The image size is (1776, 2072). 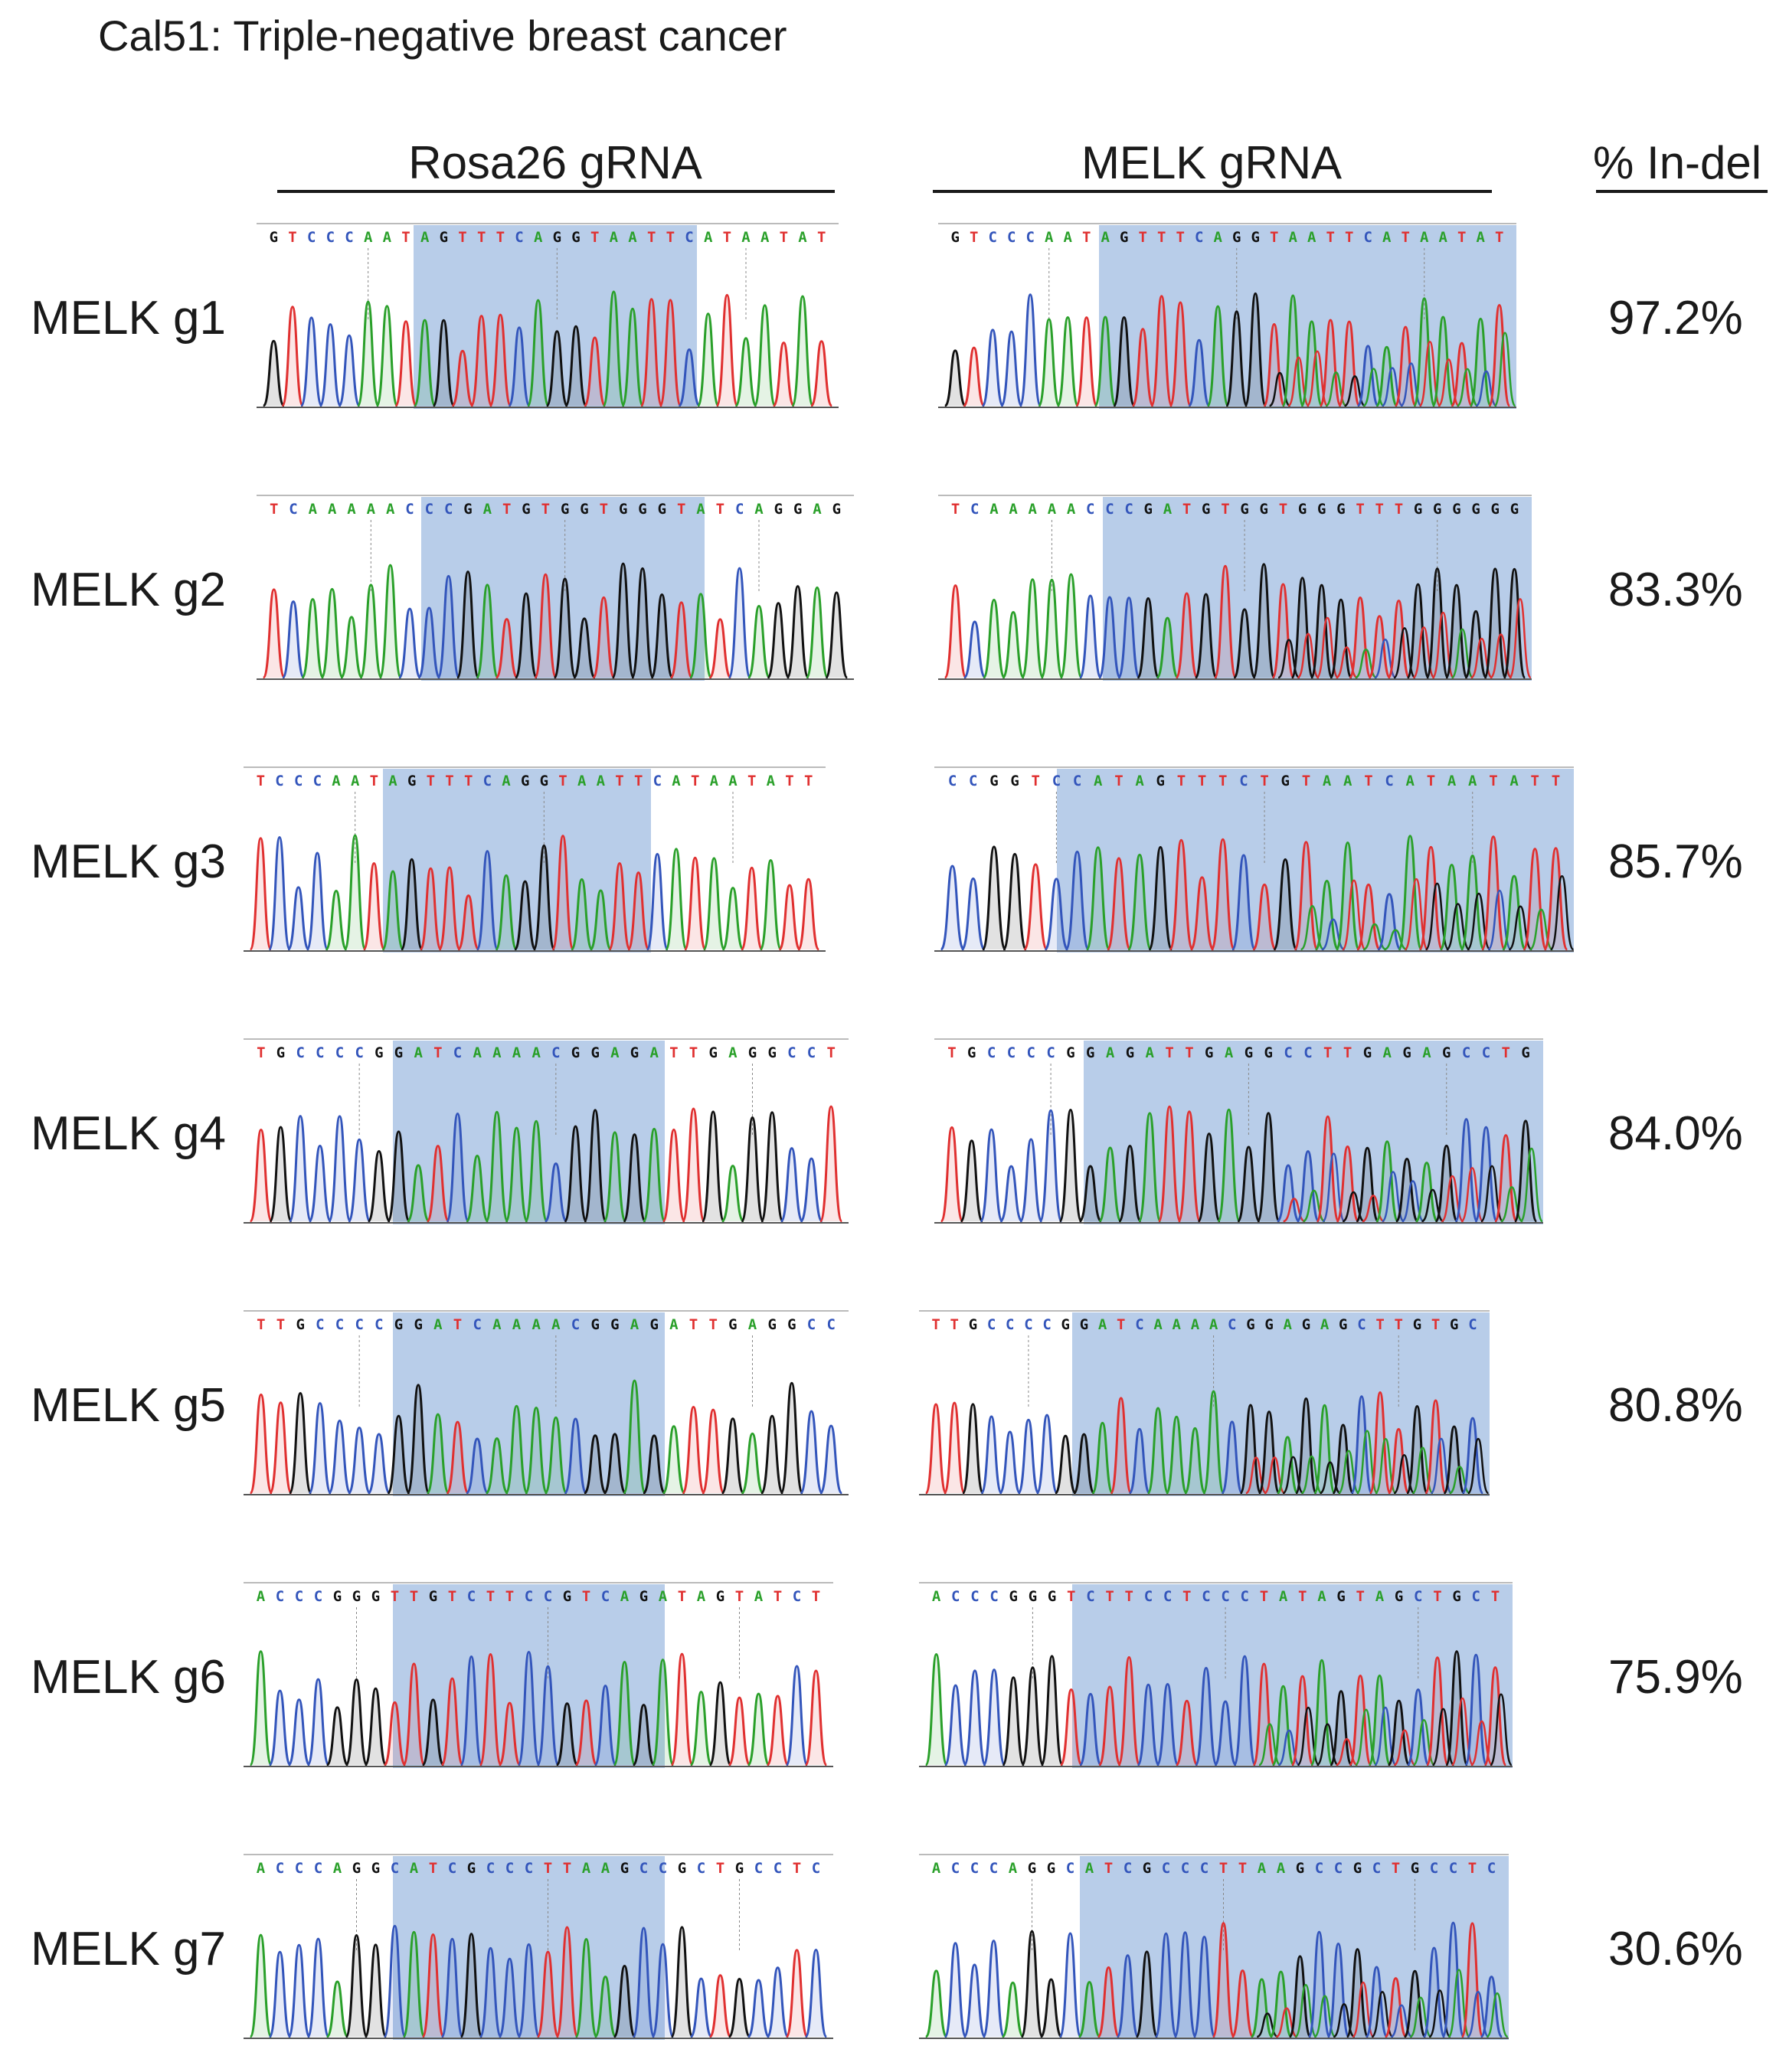 What do you see at coordinates (555, 162) in the screenshot?
I see `header-rosa26: Rosa26 gRNA` at bounding box center [555, 162].